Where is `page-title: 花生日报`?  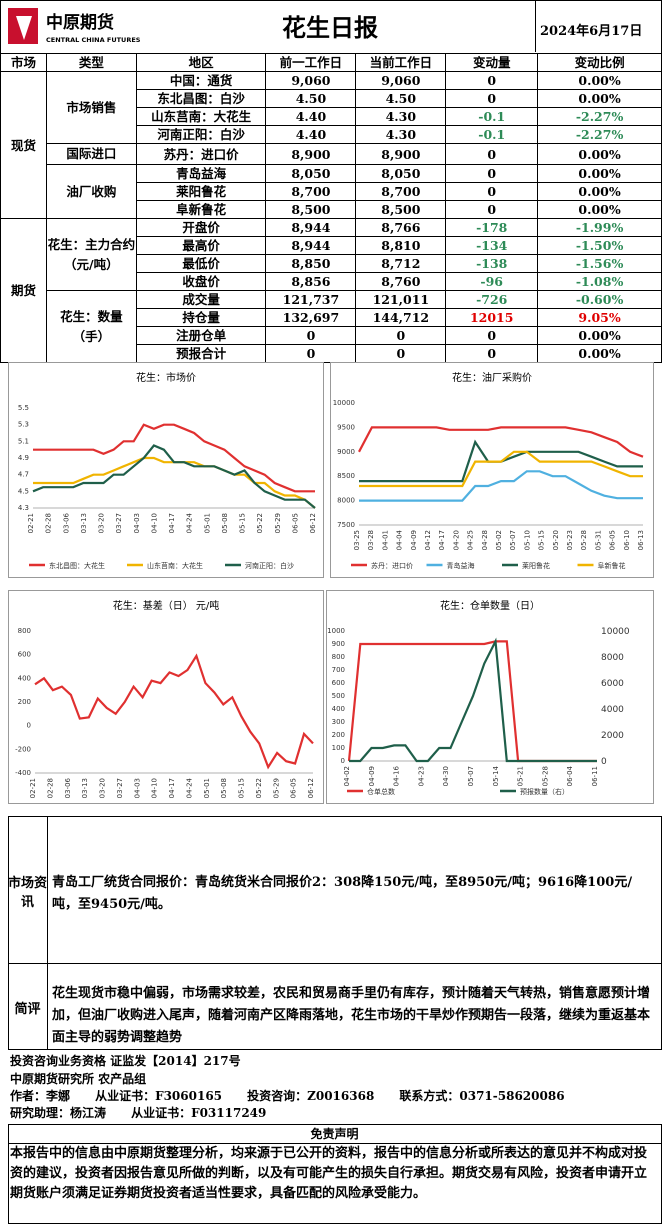
page-title: 花生日报 is located at coordinates (330, 28).